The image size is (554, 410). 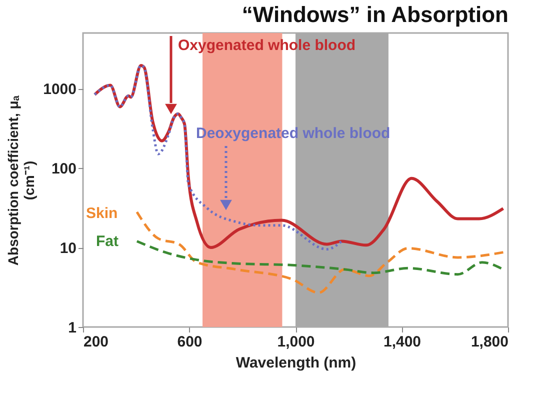 What do you see at coordinates (68, 249) in the screenshot?
I see `y-tick-label: 10` at bounding box center [68, 249].